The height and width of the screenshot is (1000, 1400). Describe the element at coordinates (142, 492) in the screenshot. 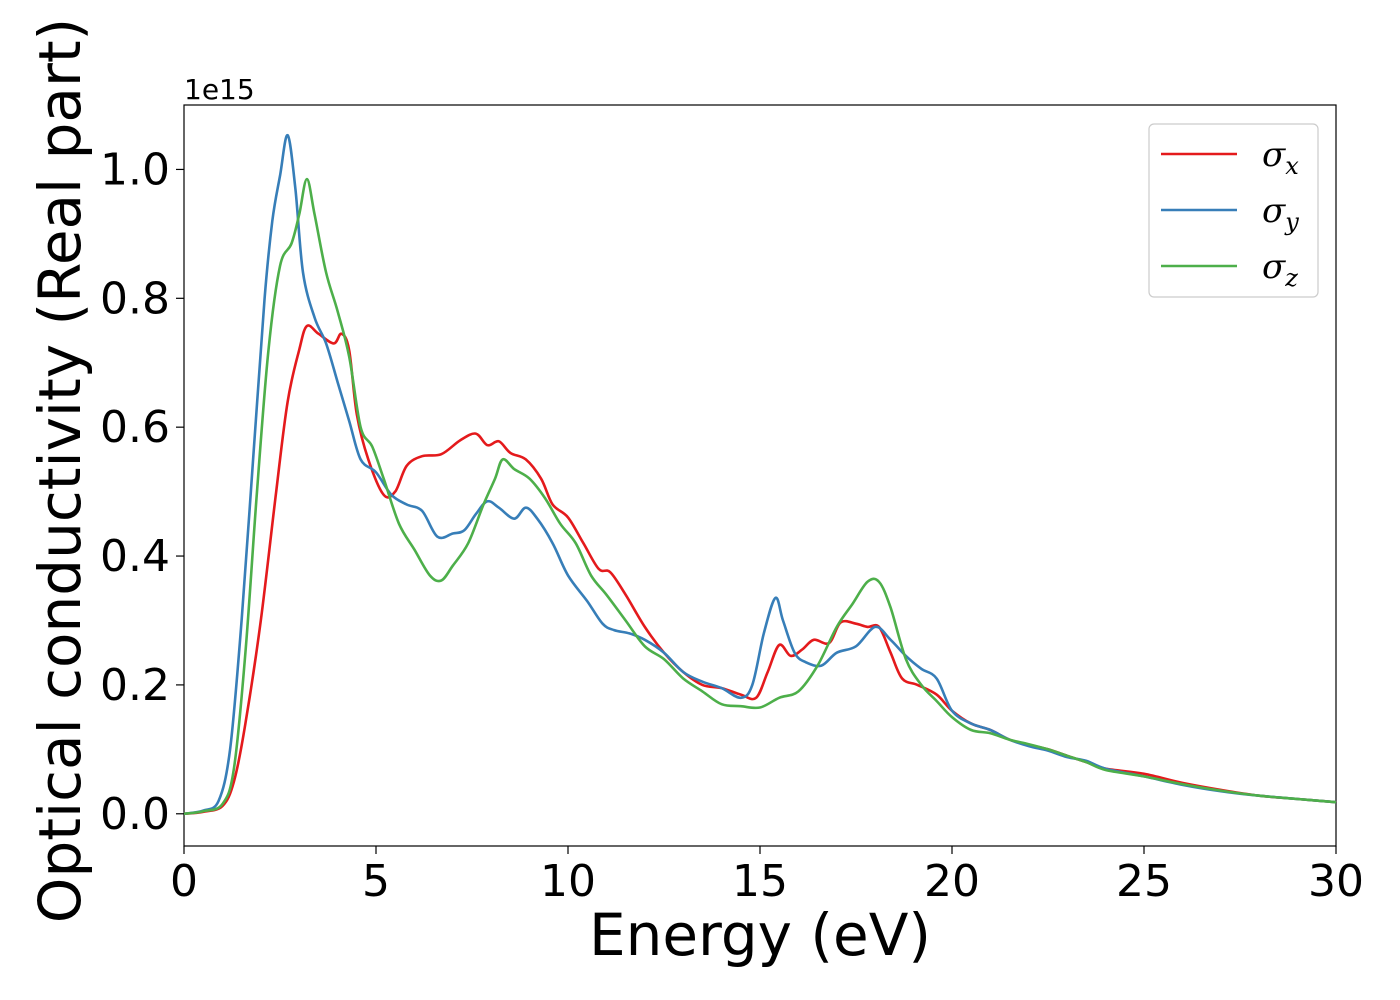

I see `y-axis: 0.0 0.2 0.4 0.6 0.8 1.0` at that location.